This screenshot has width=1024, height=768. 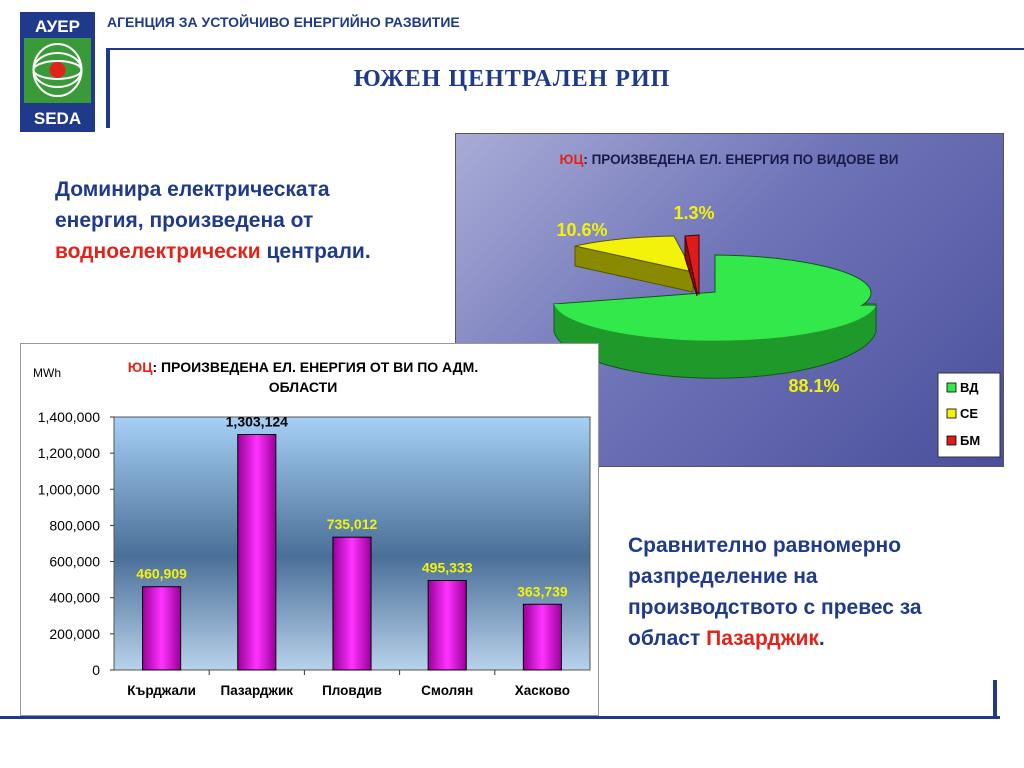 What do you see at coordinates (96, 670) in the screenshot?
I see `bar-y-tick-label: 0` at bounding box center [96, 670].